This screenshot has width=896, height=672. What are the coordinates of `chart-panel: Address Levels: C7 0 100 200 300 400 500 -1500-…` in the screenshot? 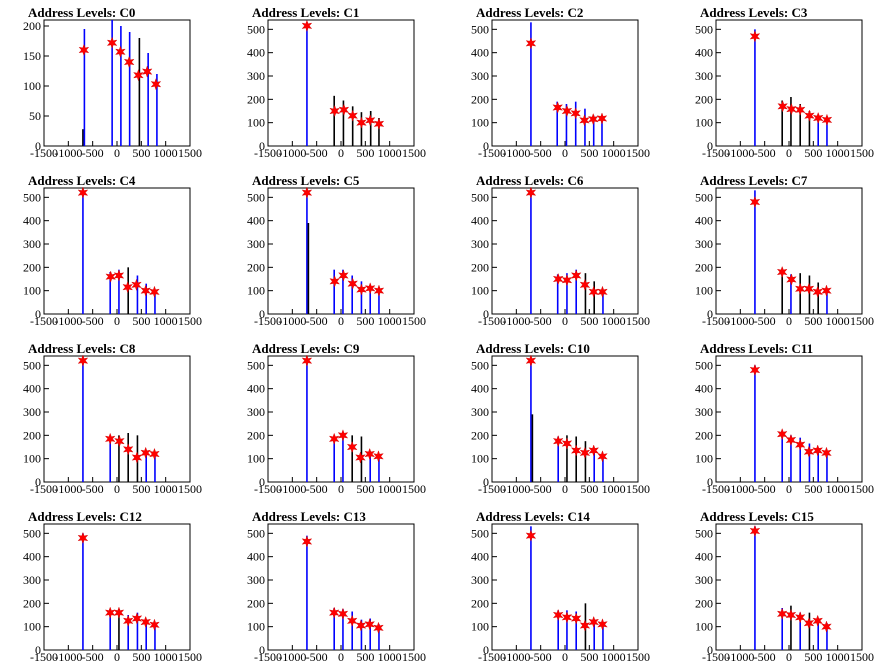 It's located at (784, 252).